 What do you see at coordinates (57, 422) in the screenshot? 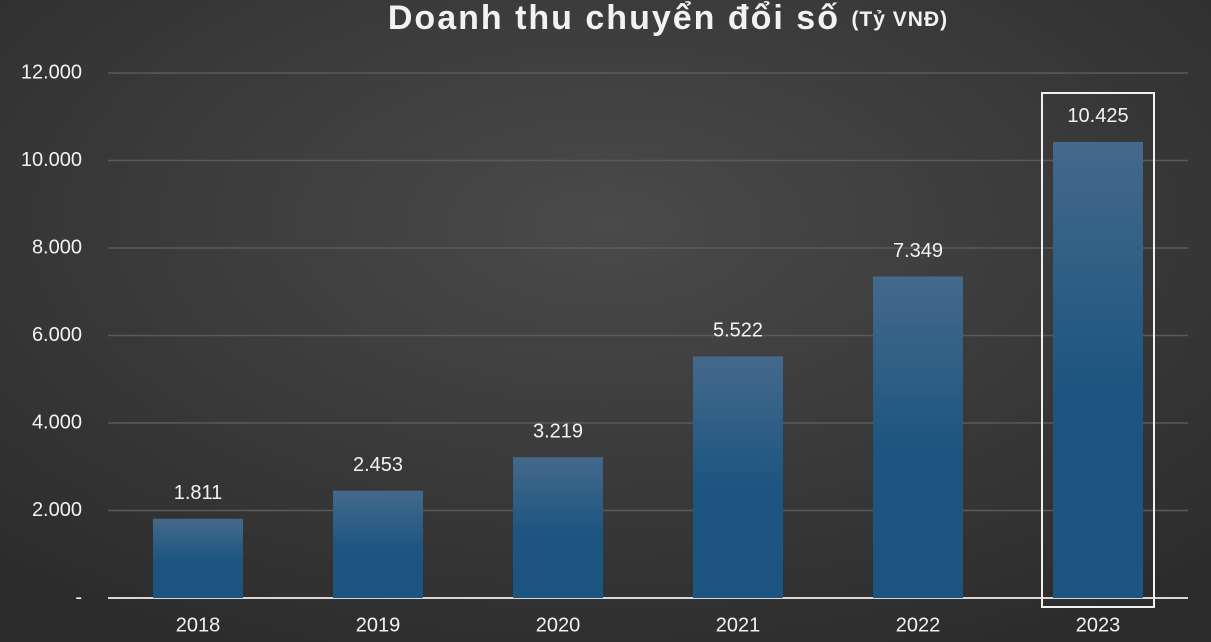
I see `y-tick-label: 4.000` at bounding box center [57, 422].